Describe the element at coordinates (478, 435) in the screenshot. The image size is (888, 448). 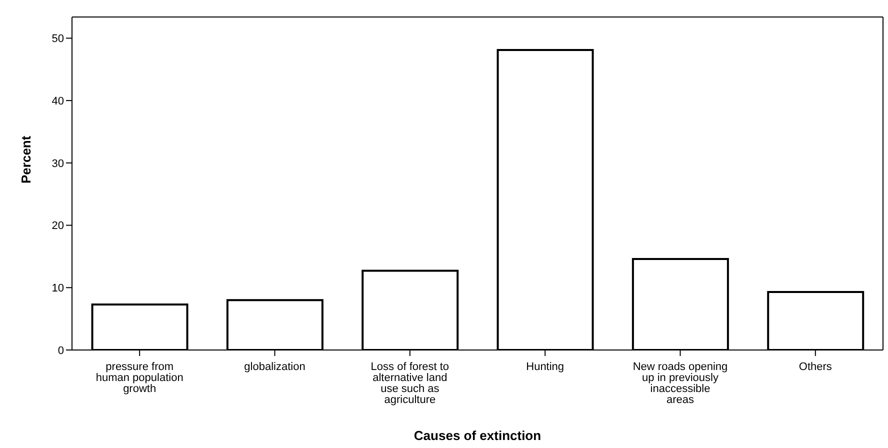
I see `x-axis-title: Causes of extinction` at that location.